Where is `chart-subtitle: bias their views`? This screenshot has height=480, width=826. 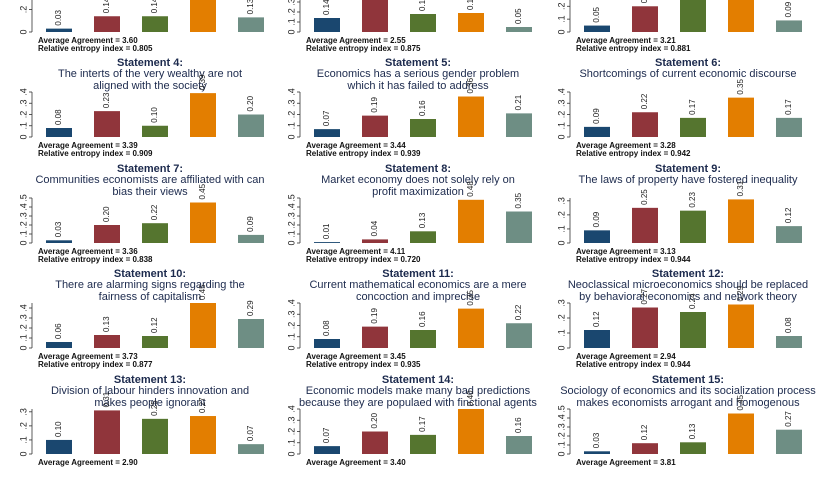 chart-subtitle: bias their views is located at coordinates (150, 191).